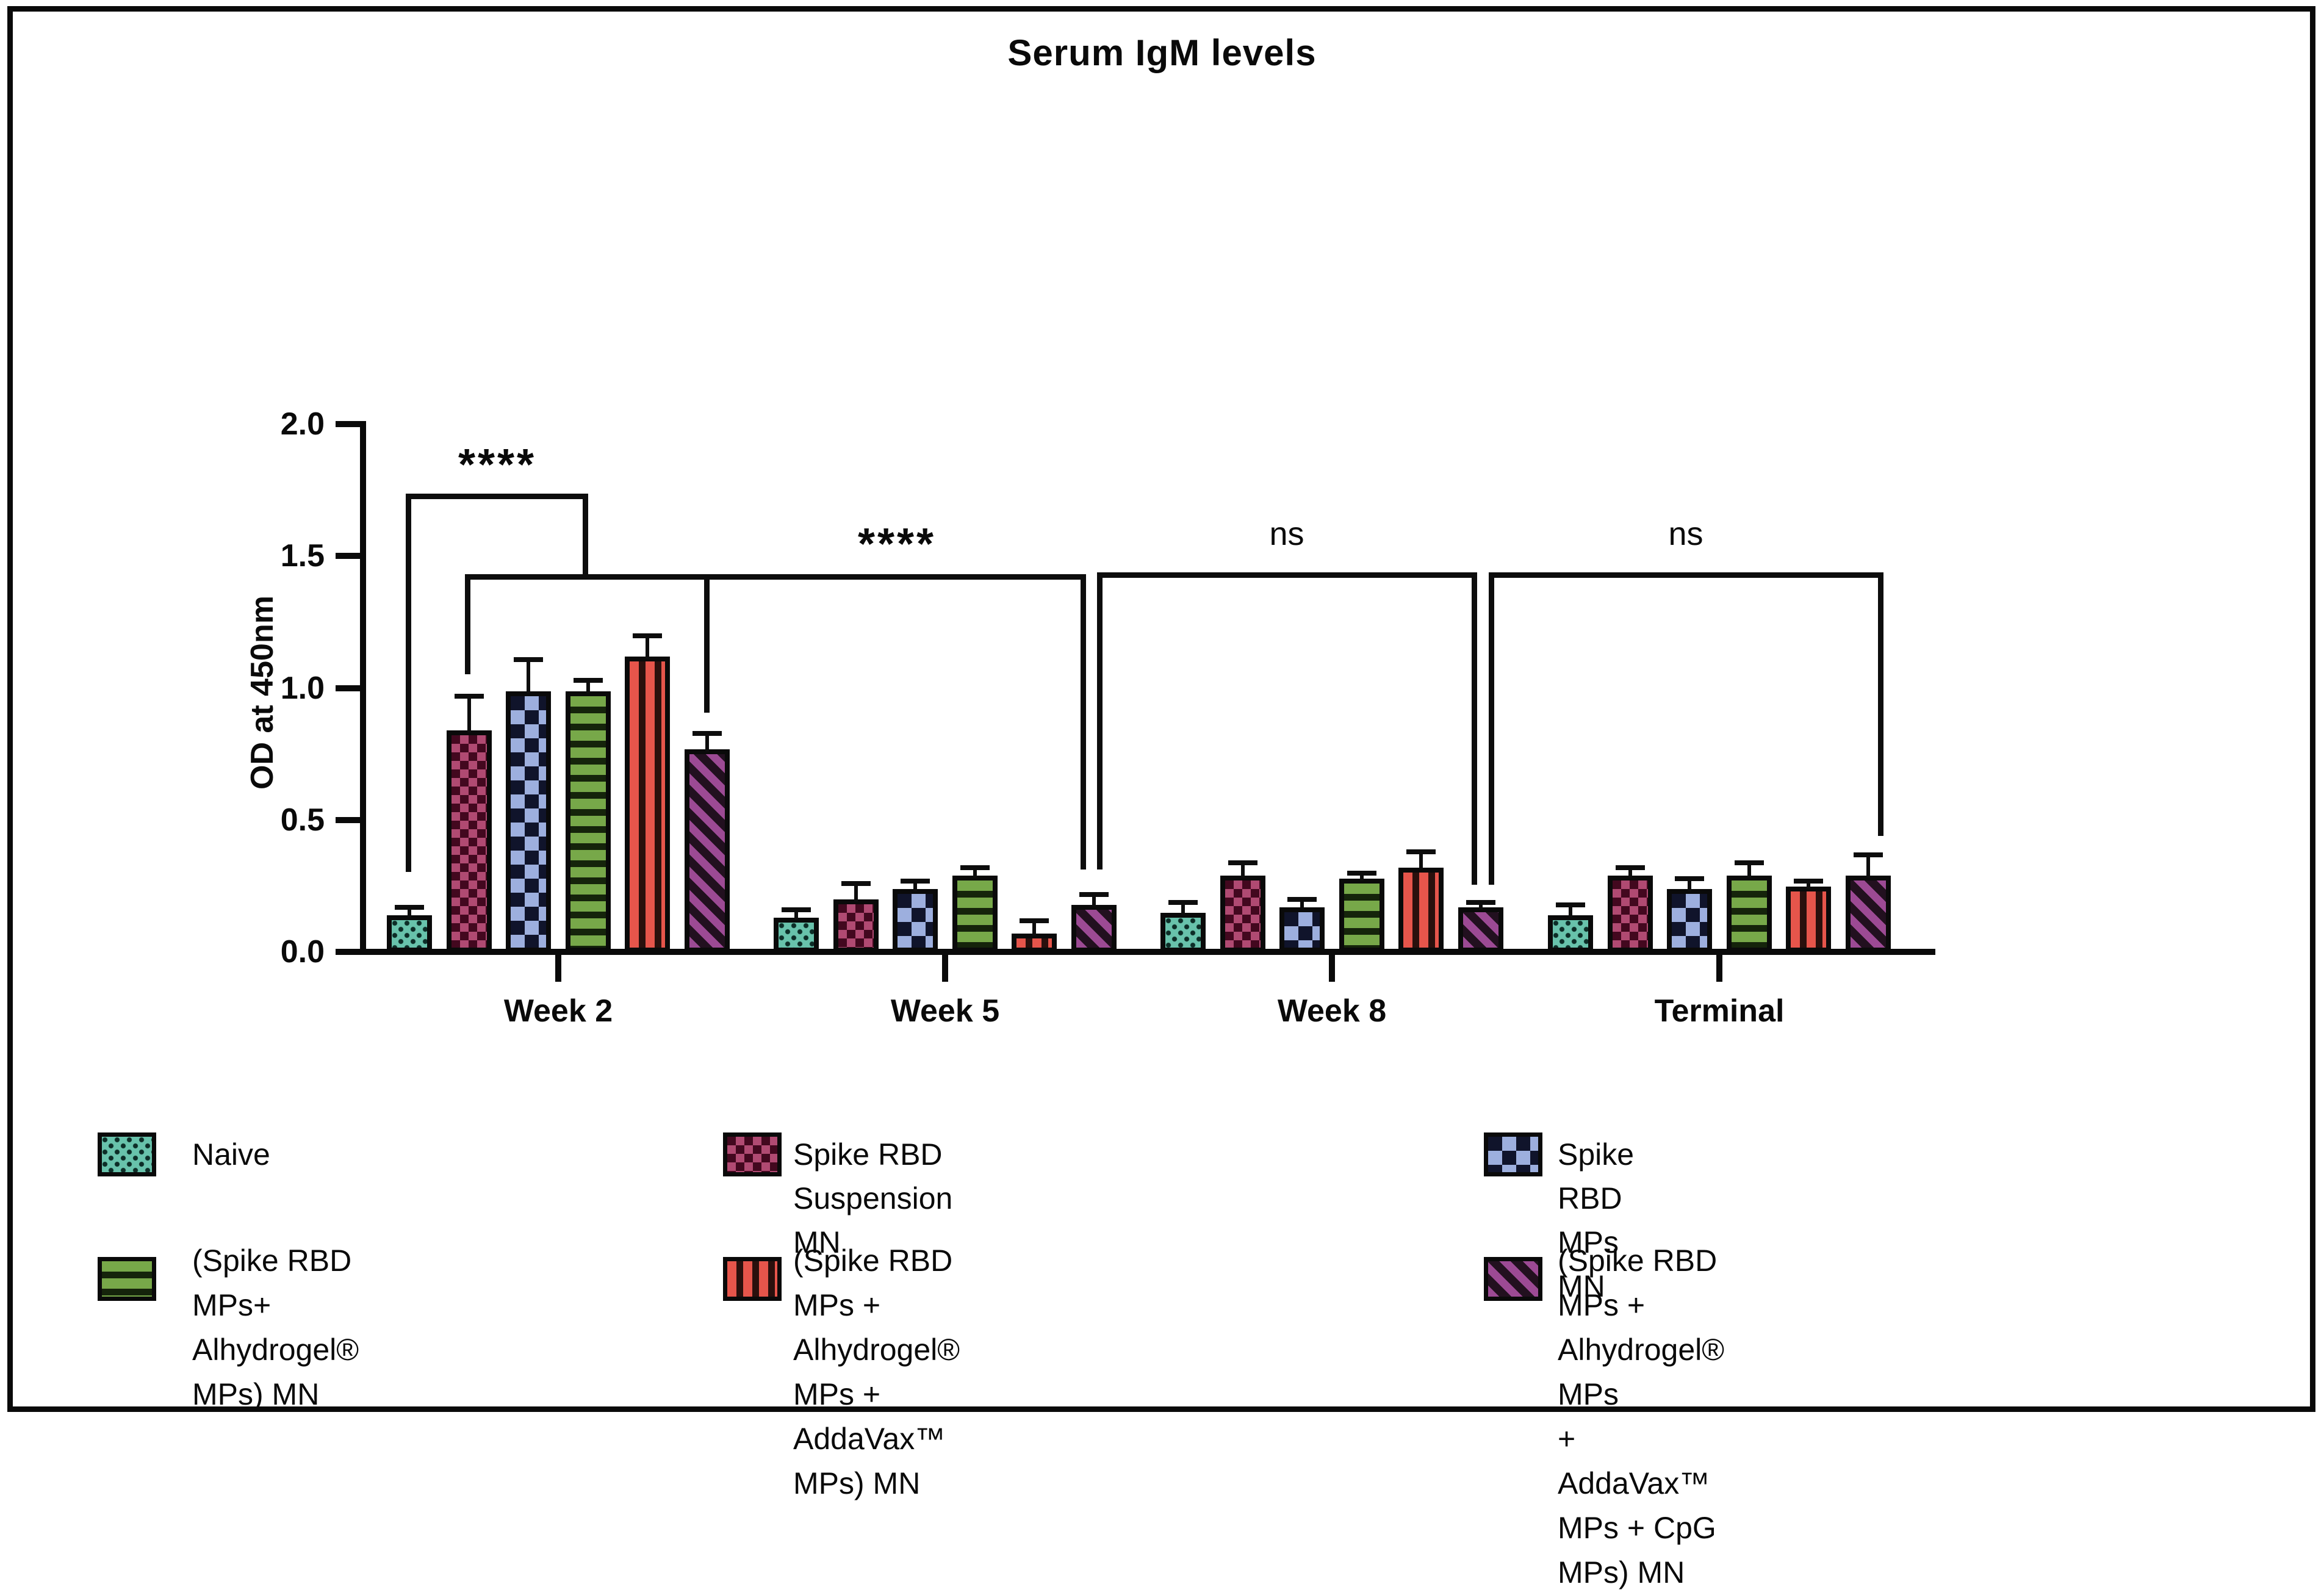 The width and height of the screenshot is (2324, 1595). What do you see at coordinates (1749, 914) in the screenshot?
I see `bar-s3-terminal` at bounding box center [1749, 914].